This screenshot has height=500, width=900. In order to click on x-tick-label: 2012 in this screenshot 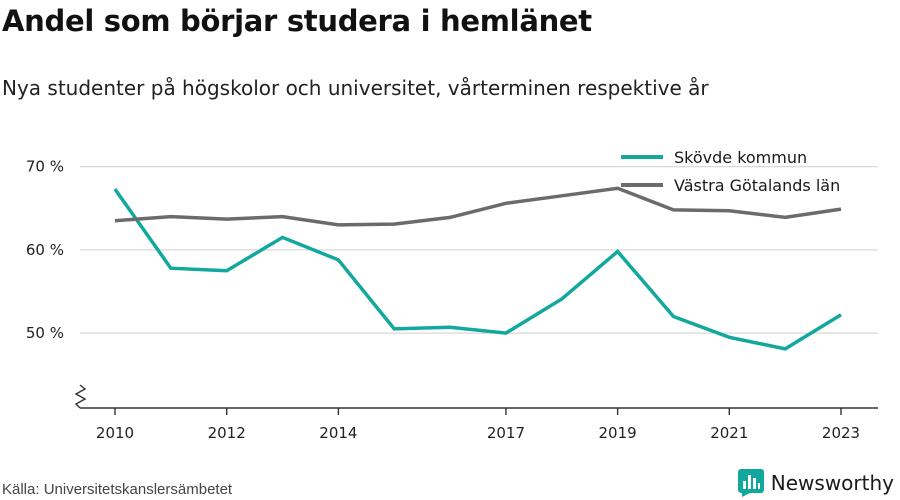, I will do `click(227, 433)`.